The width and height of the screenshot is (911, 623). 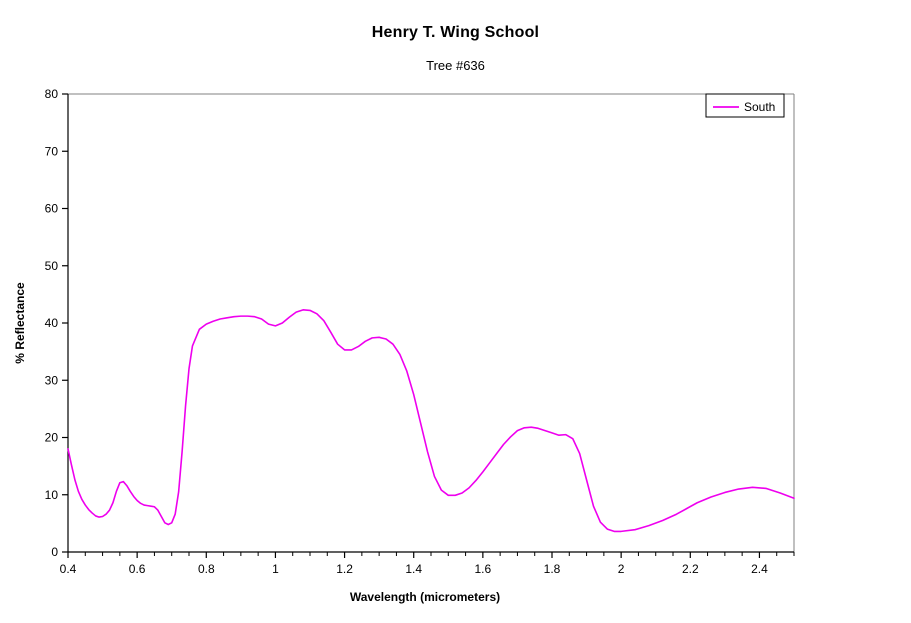 What do you see at coordinates (455, 32) in the screenshot?
I see `page-title: Henry T. Wing School` at bounding box center [455, 32].